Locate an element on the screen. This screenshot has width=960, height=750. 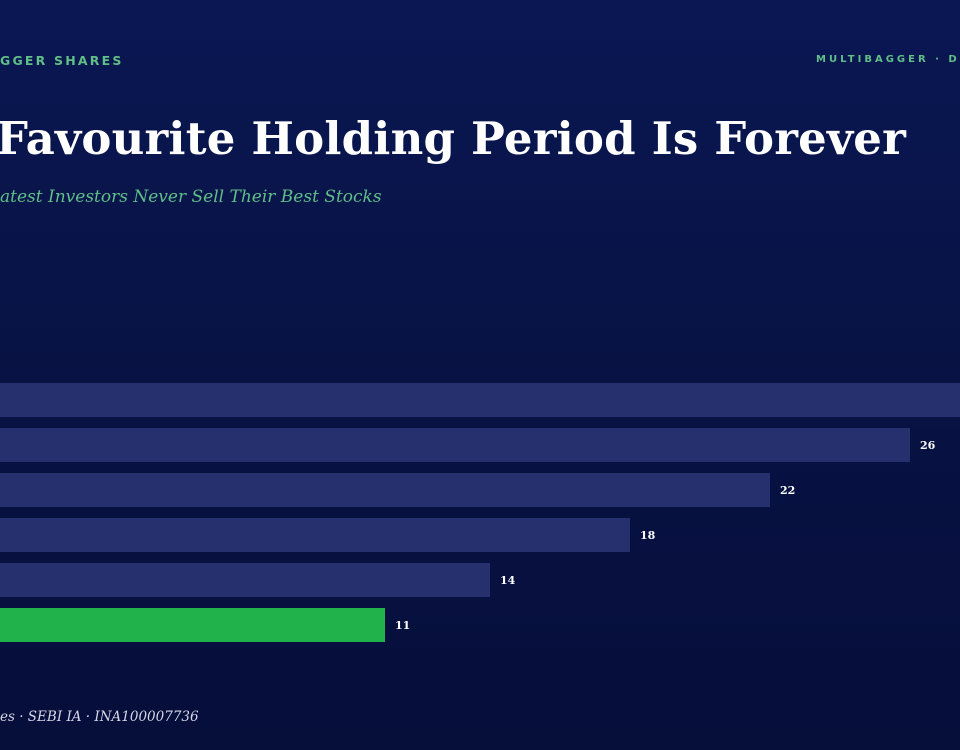
brand-left: GGER SHARES is located at coordinates (62, 60).